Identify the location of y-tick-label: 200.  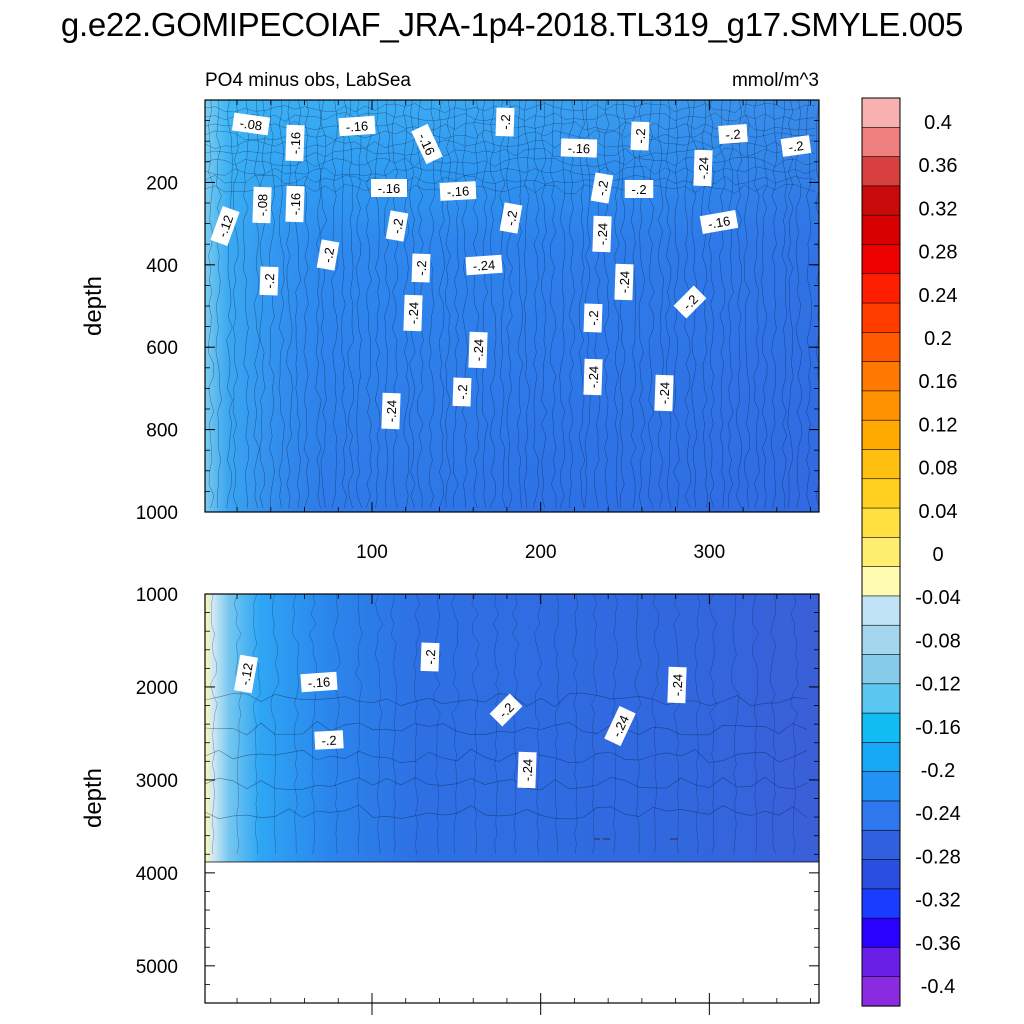
(162, 183).